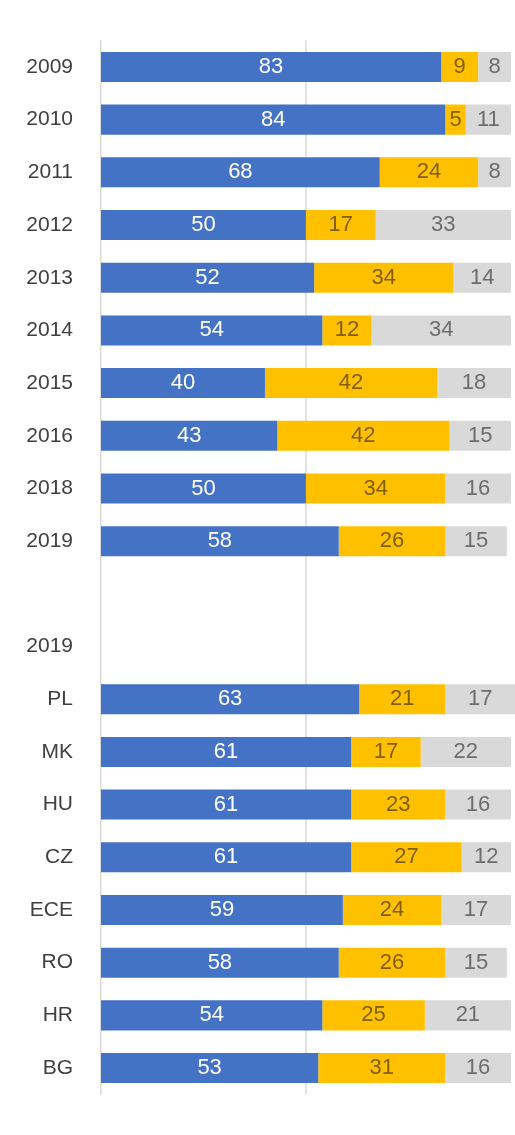  I want to click on data-label: 18, so click(474, 382).